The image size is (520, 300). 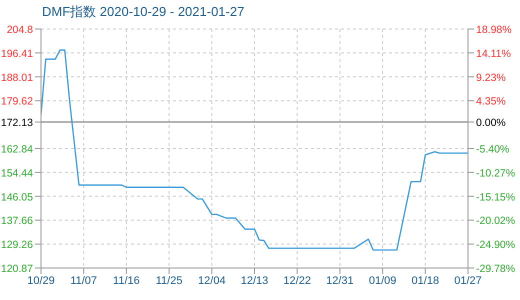 I want to click on x-tick-label: 12/13, so click(x=254, y=280).